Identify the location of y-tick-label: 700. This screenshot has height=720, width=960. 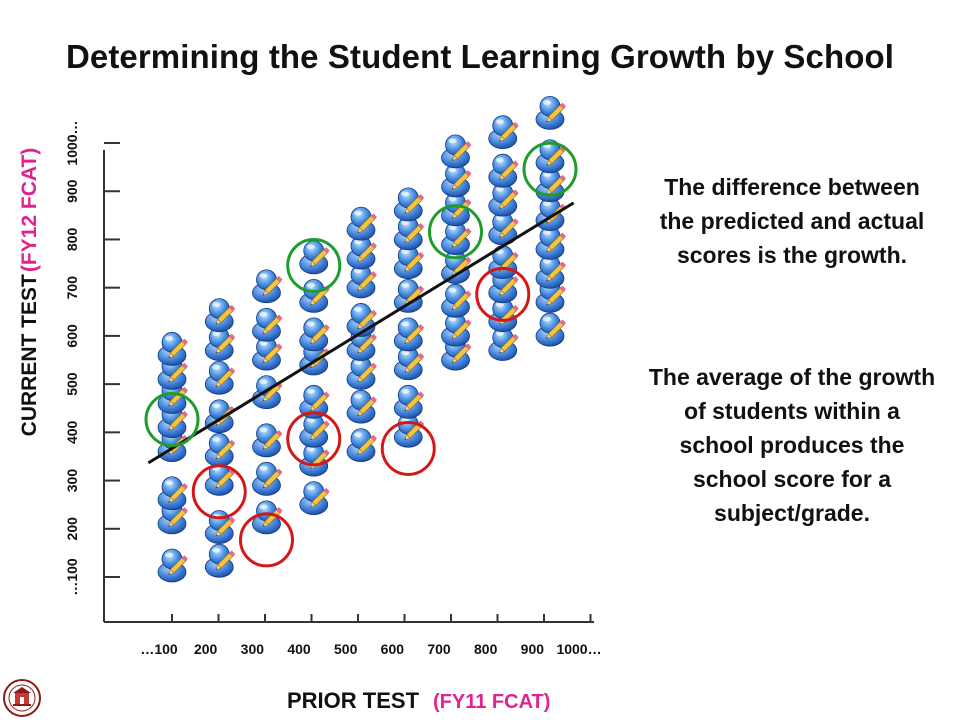
(72, 288).